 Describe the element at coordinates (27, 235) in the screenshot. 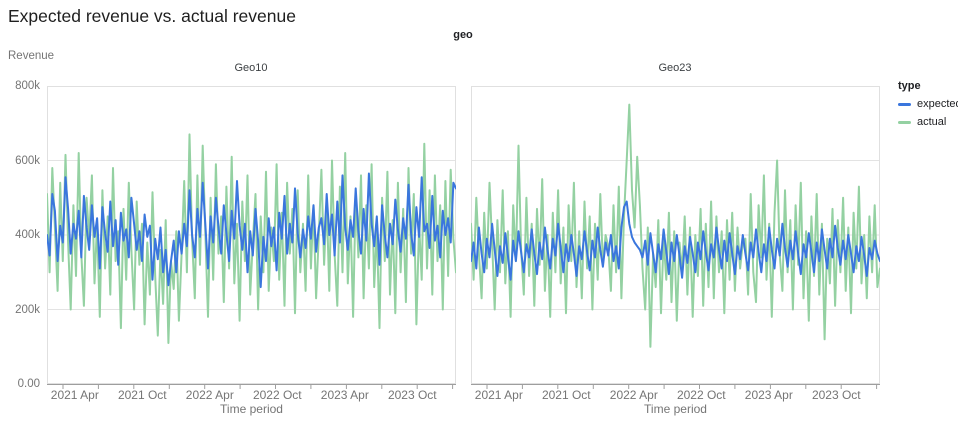

I see `y-tick-label: 400k` at that location.